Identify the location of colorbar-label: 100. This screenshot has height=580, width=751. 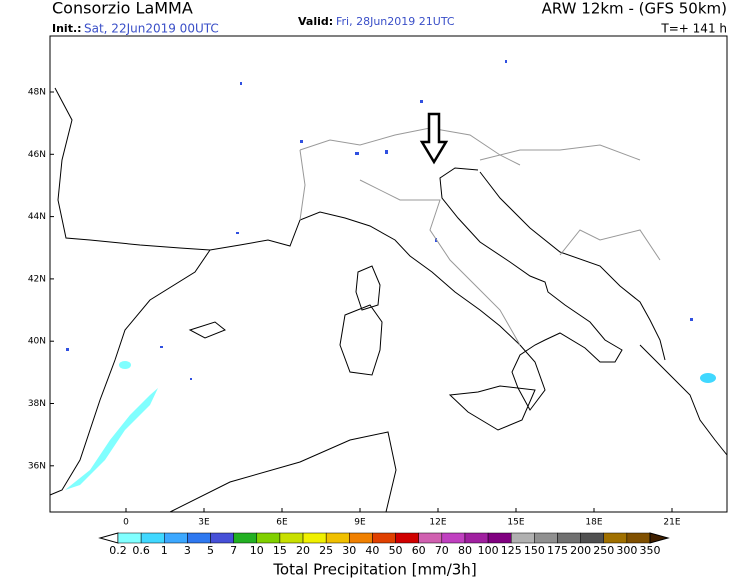
(488, 550).